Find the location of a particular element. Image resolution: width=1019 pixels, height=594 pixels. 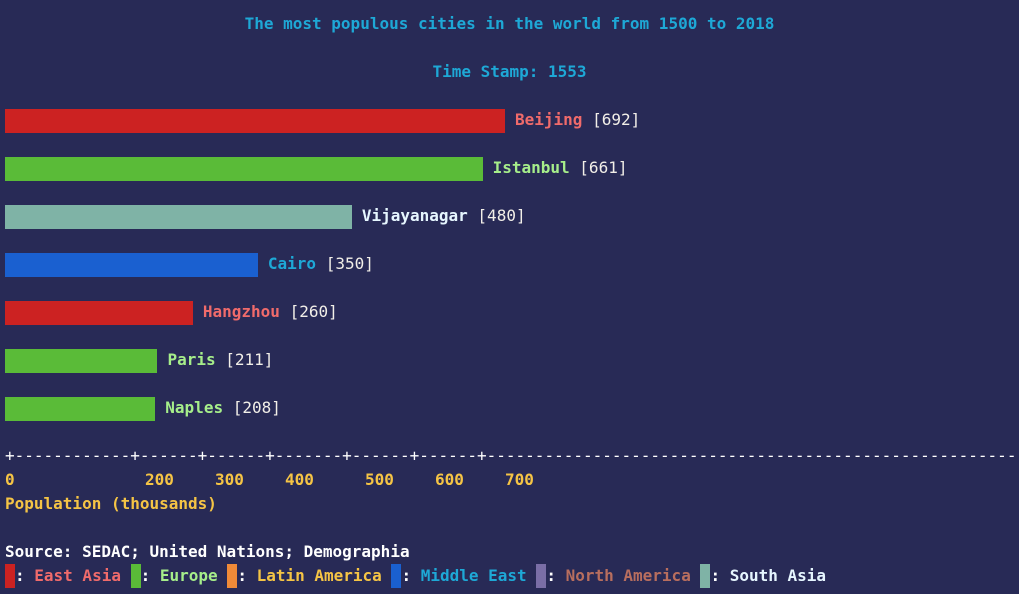

city-value: [350] is located at coordinates (349, 263).